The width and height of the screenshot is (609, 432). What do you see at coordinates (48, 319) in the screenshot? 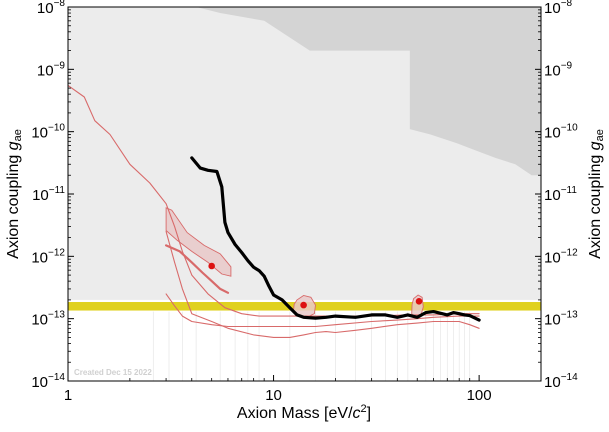
I see `y-tick-label: 10⁻¹³` at bounding box center [48, 319].